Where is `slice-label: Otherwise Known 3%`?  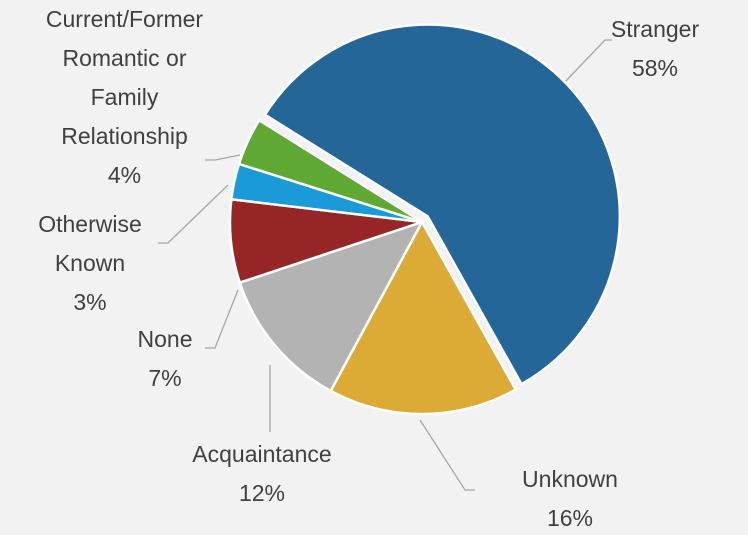
slice-label: Otherwise Known 3% is located at coordinates (90, 263).